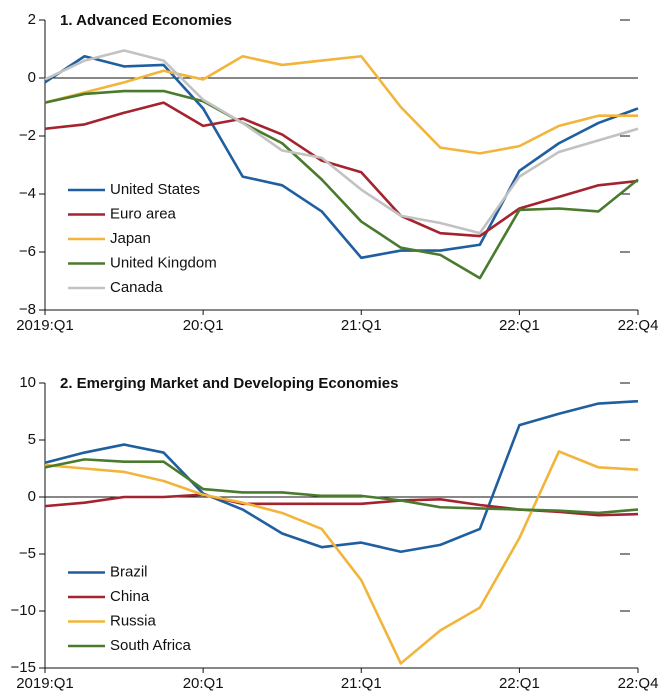  What do you see at coordinates (27, 309) in the screenshot?
I see `y-tick-label: −8` at bounding box center [27, 309].